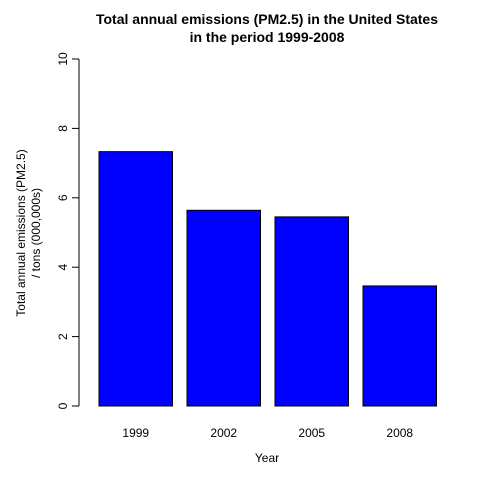 Image resolution: width=480 pixels, height=485 pixels. What do you see at coordinates (36, 233) in the screenshot?
I see `y-axis-label-line2: / tons (000,000s)` at bounding box center [36, 233].